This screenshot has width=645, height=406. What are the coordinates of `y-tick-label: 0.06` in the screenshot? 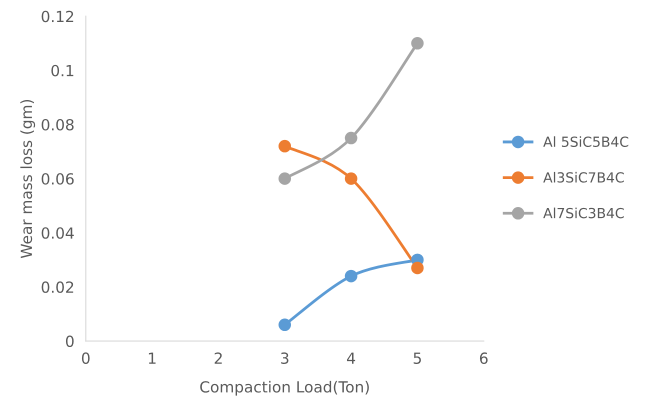 It's located at (58, 179).